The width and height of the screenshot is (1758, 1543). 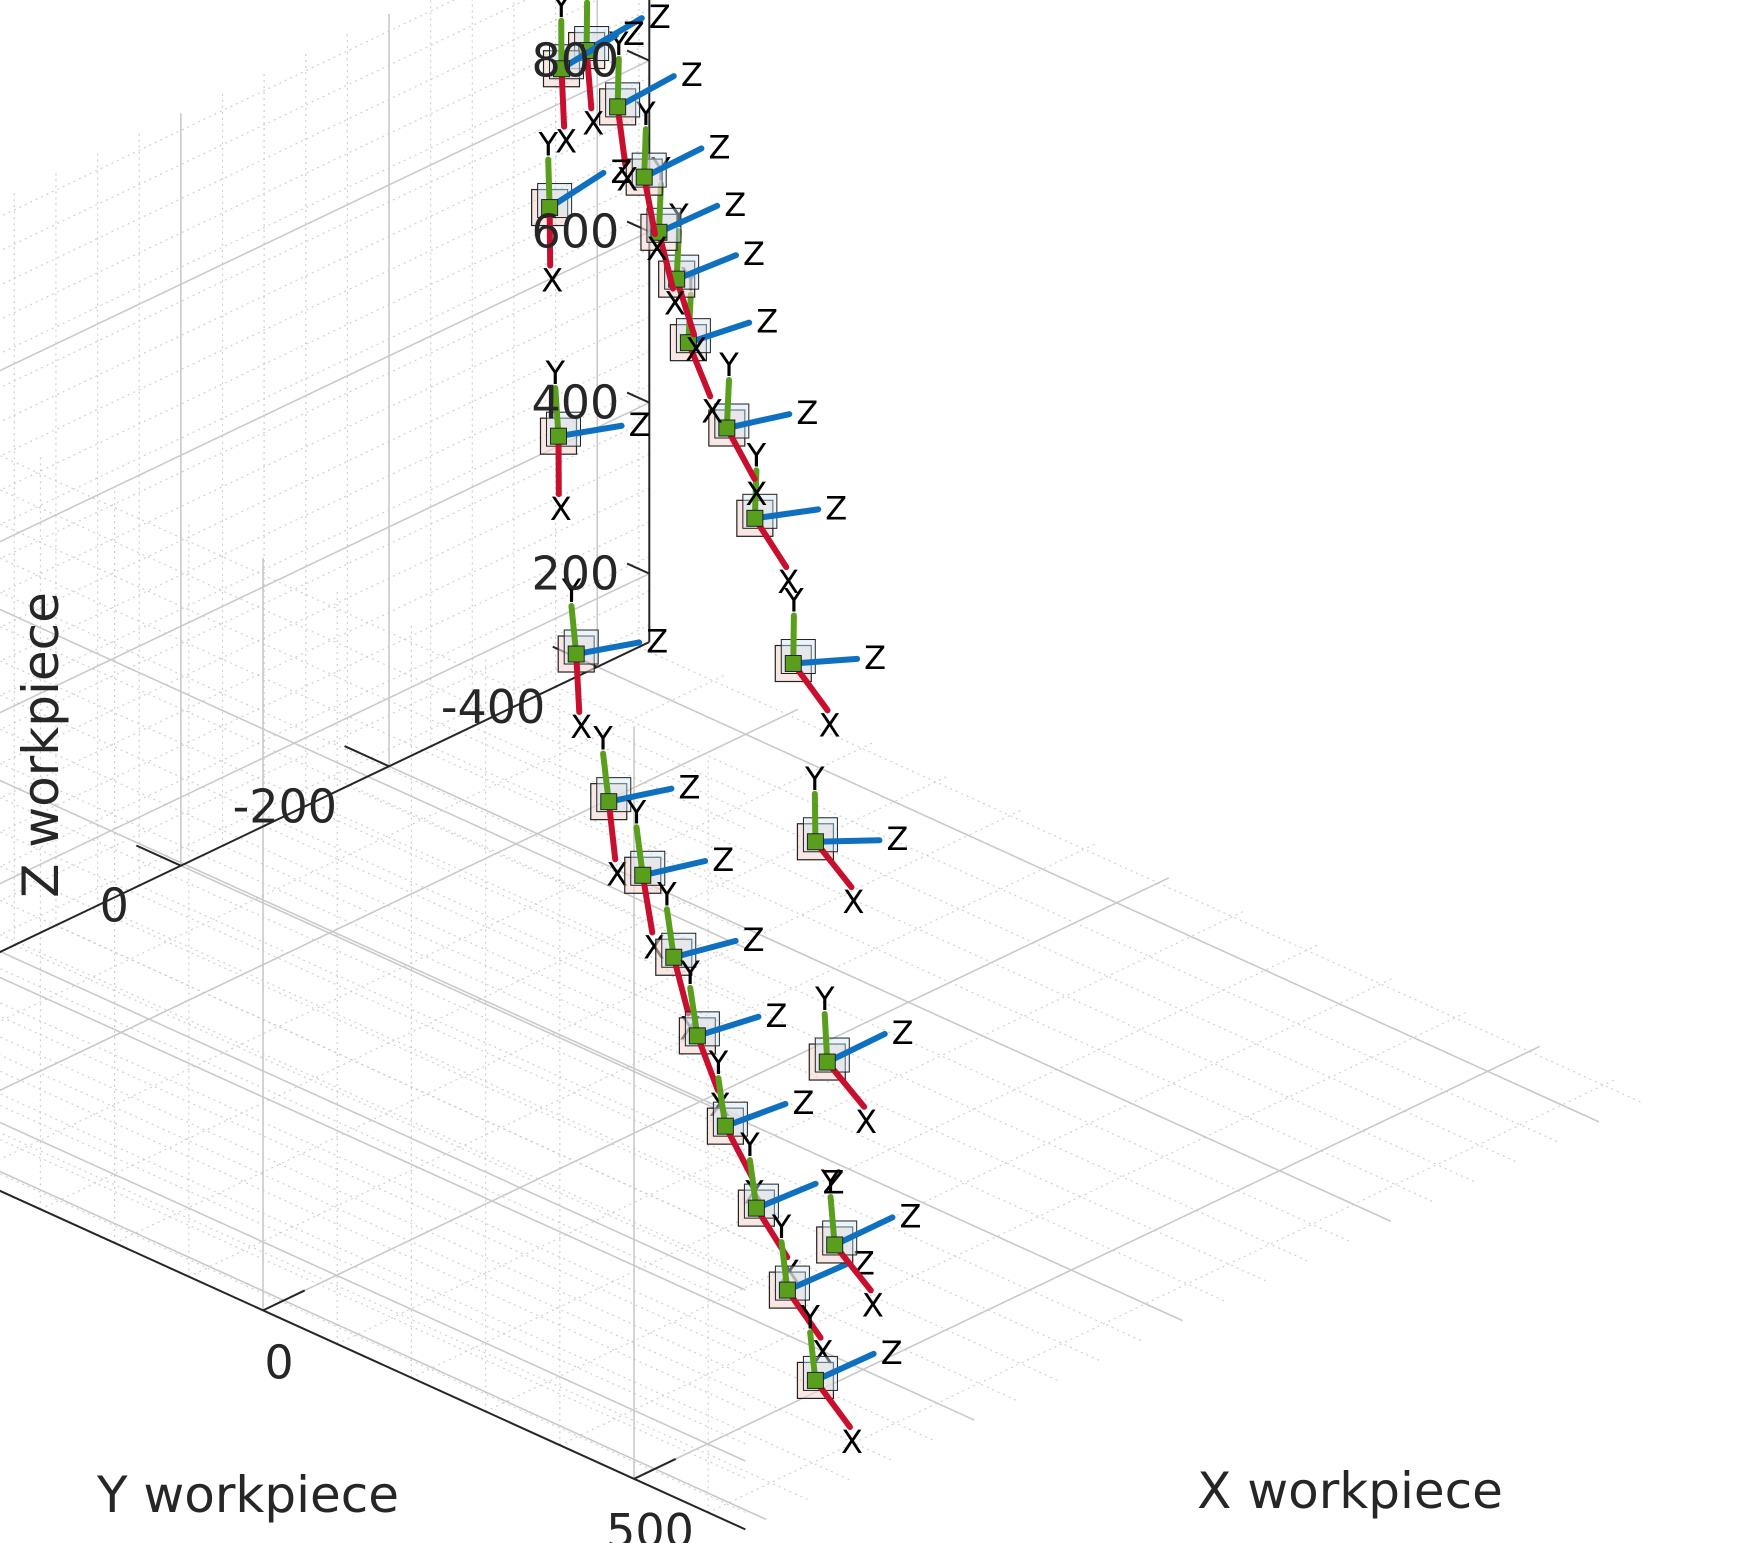 I want to click on pose-frame: X Y Z, so click(x=830, y=663).